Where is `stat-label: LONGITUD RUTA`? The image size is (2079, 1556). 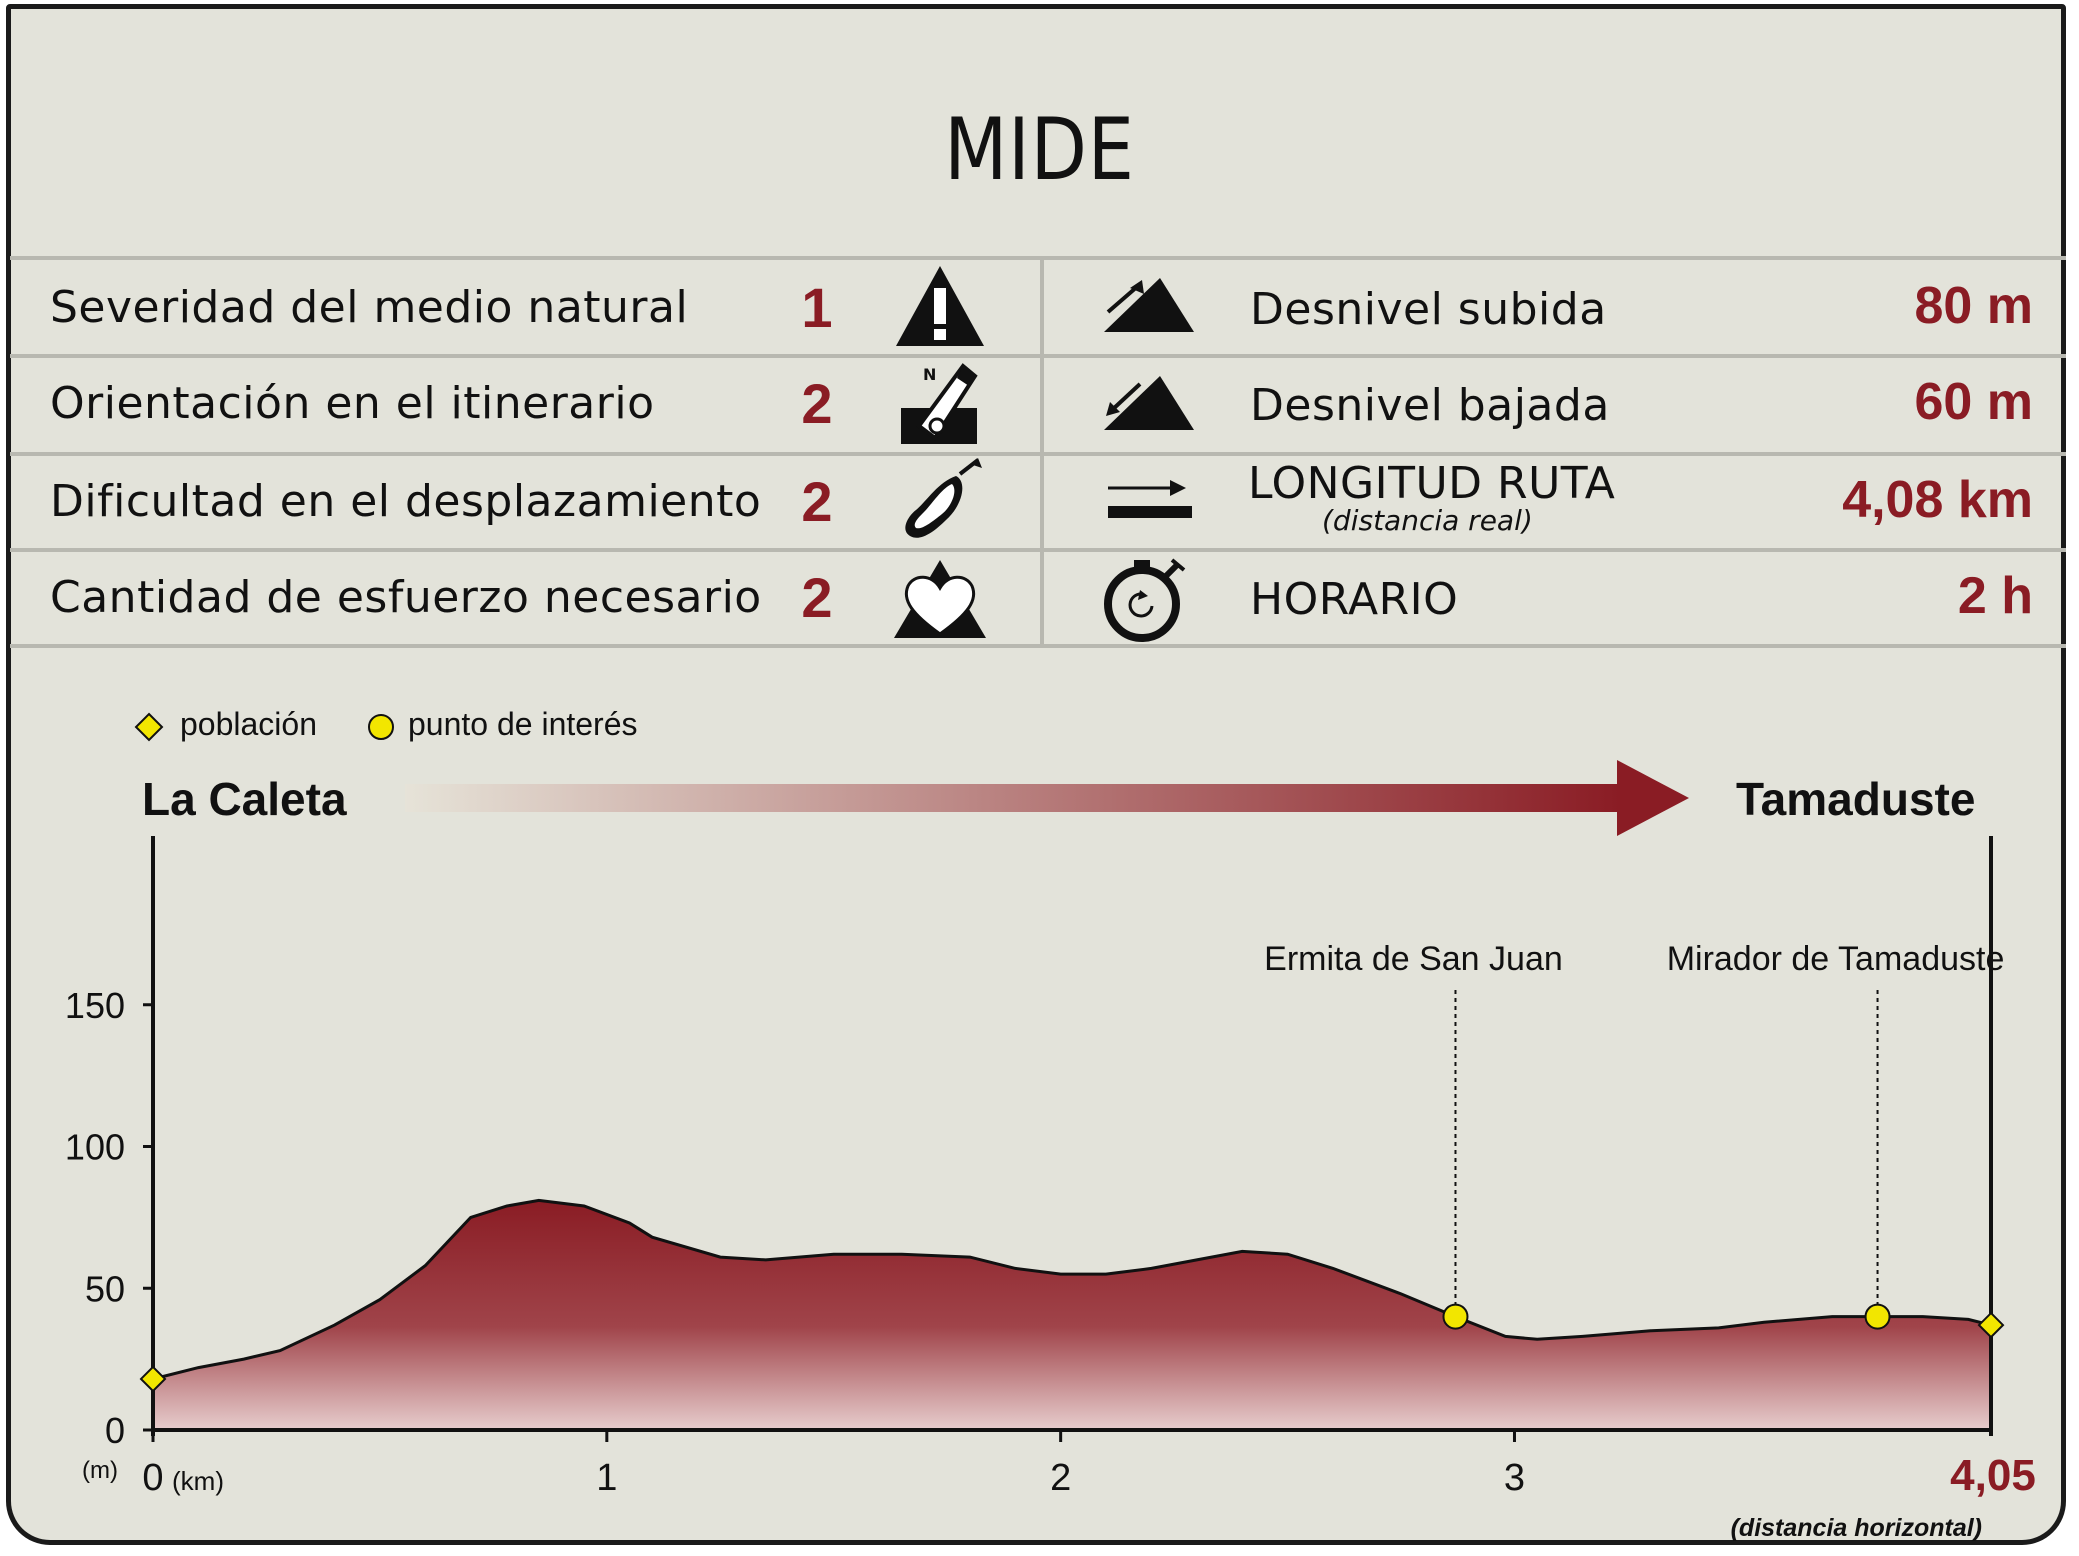 stat-label: LONGITUD RUTA is located at coordinates (1432, 483).